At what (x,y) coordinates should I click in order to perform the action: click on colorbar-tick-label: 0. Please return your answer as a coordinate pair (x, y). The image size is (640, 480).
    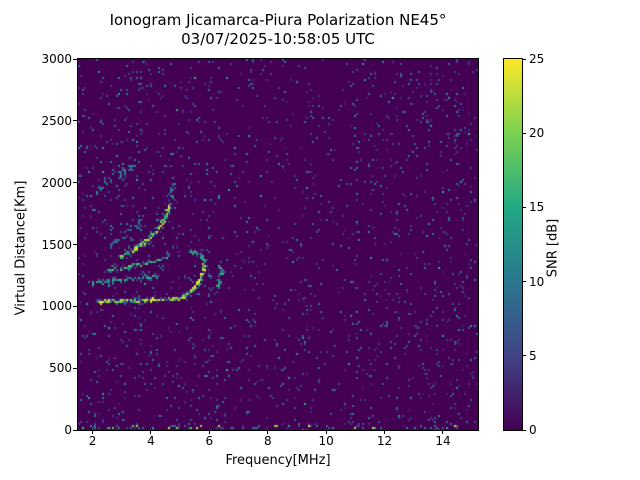
    Looking at the image, I should click on (533, 430).